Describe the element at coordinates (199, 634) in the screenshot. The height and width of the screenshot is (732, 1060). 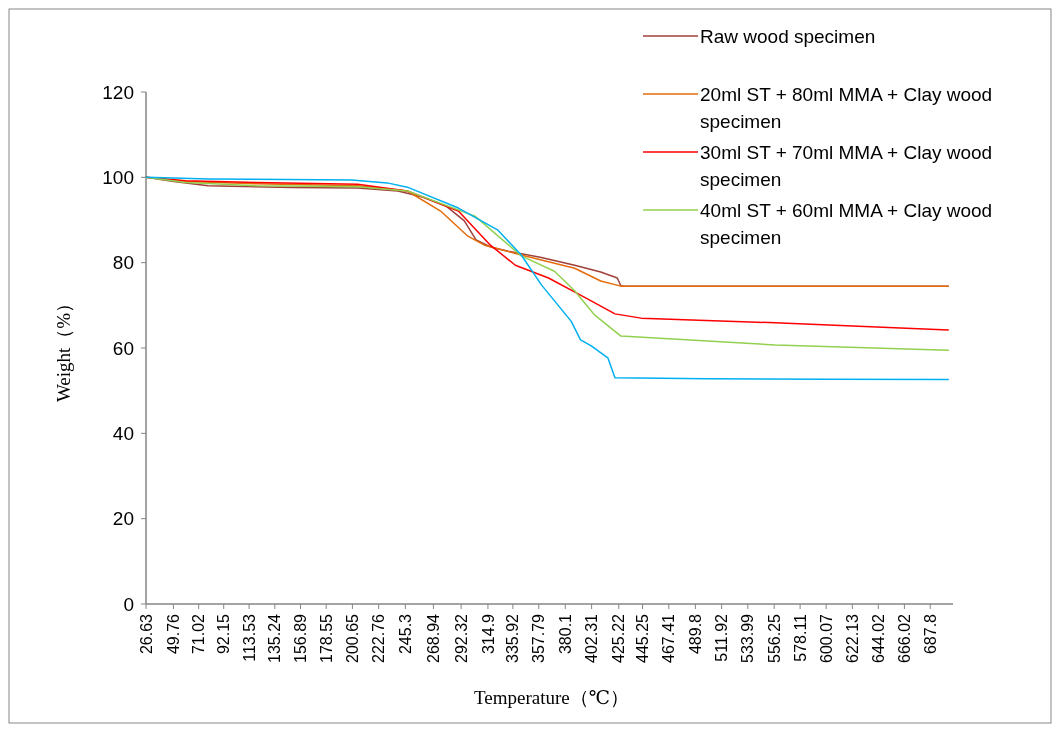
I see `x-tick-label: 71.02` at that location.